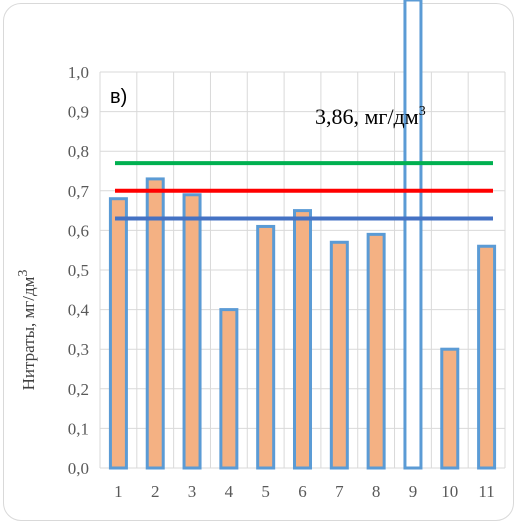 The image size is (519, 527). I want to click on y-tick-label: 1,0, so click(78, 72).